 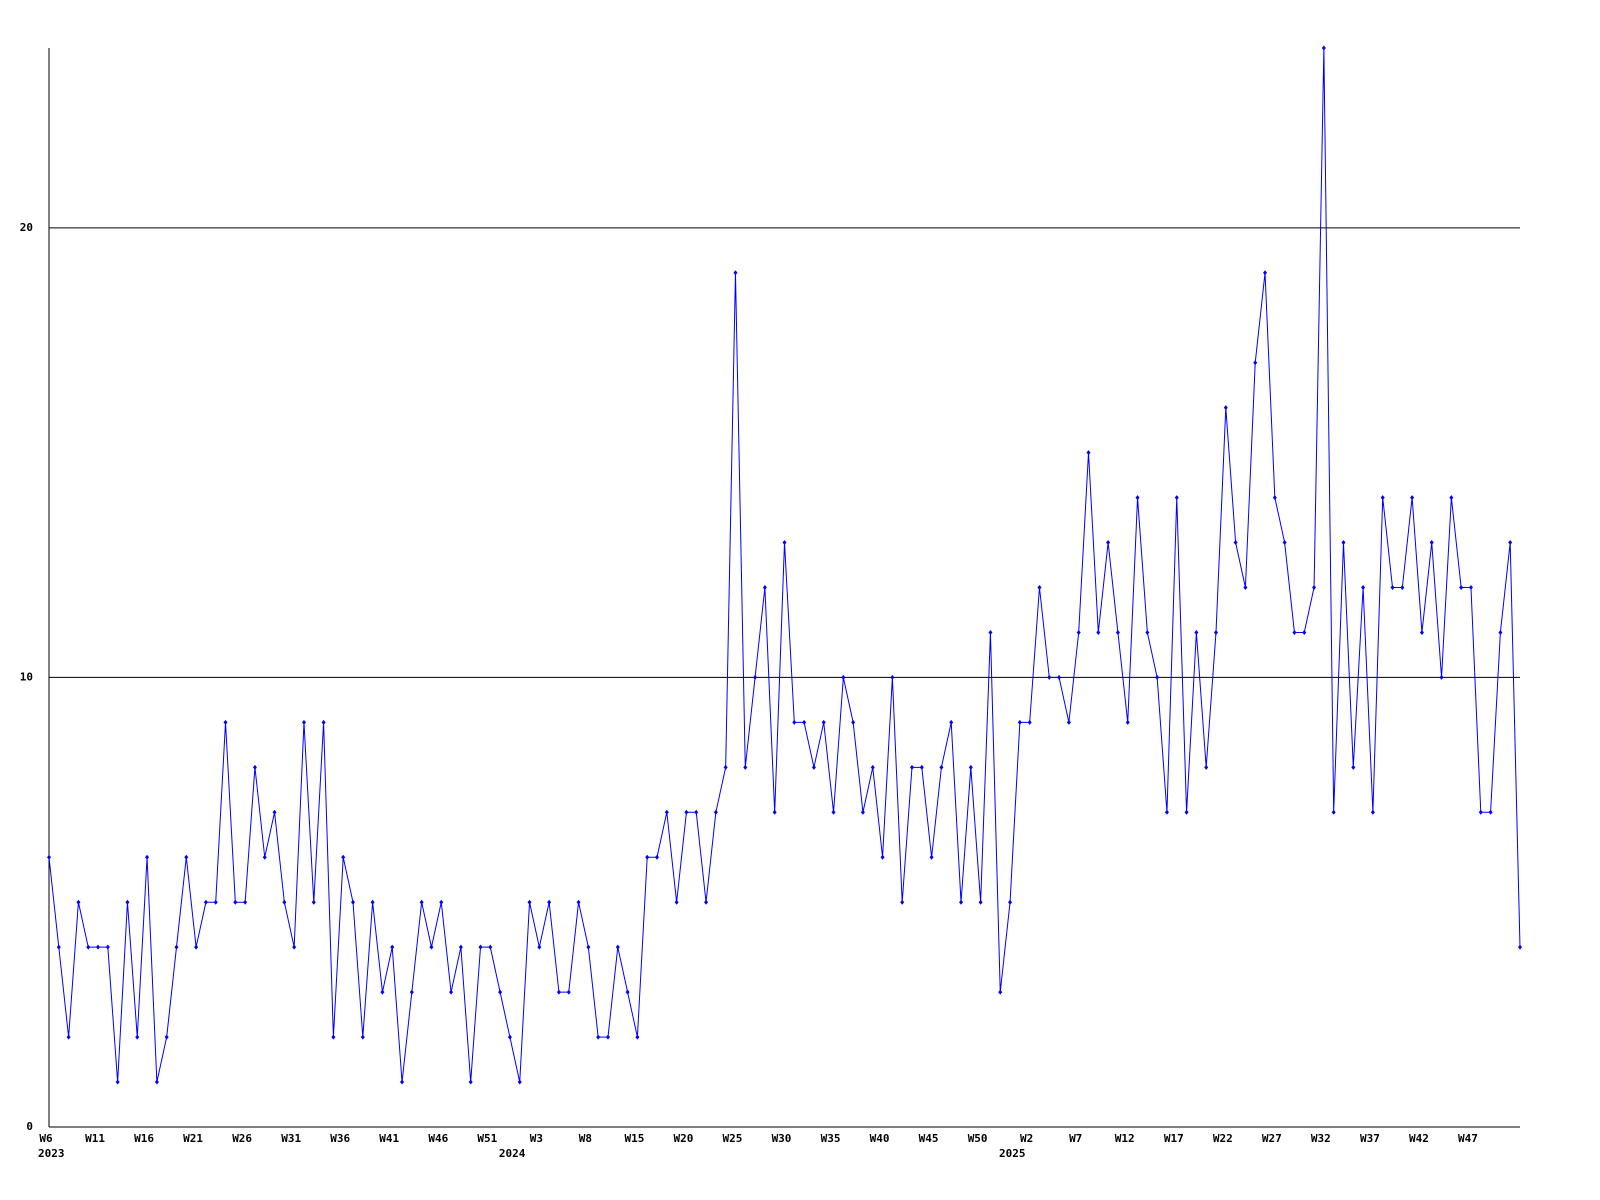 I want to click on y-tick-label: 0, so click(x=29, y=1126).